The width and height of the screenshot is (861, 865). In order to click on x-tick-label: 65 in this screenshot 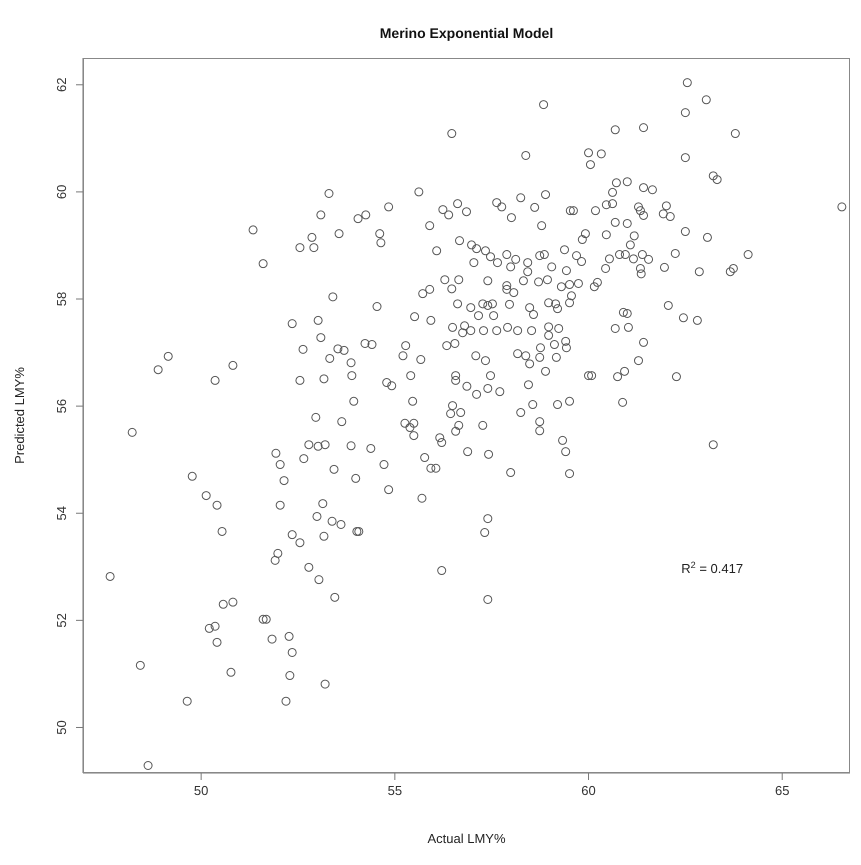, I will do `click(782, 790)`.